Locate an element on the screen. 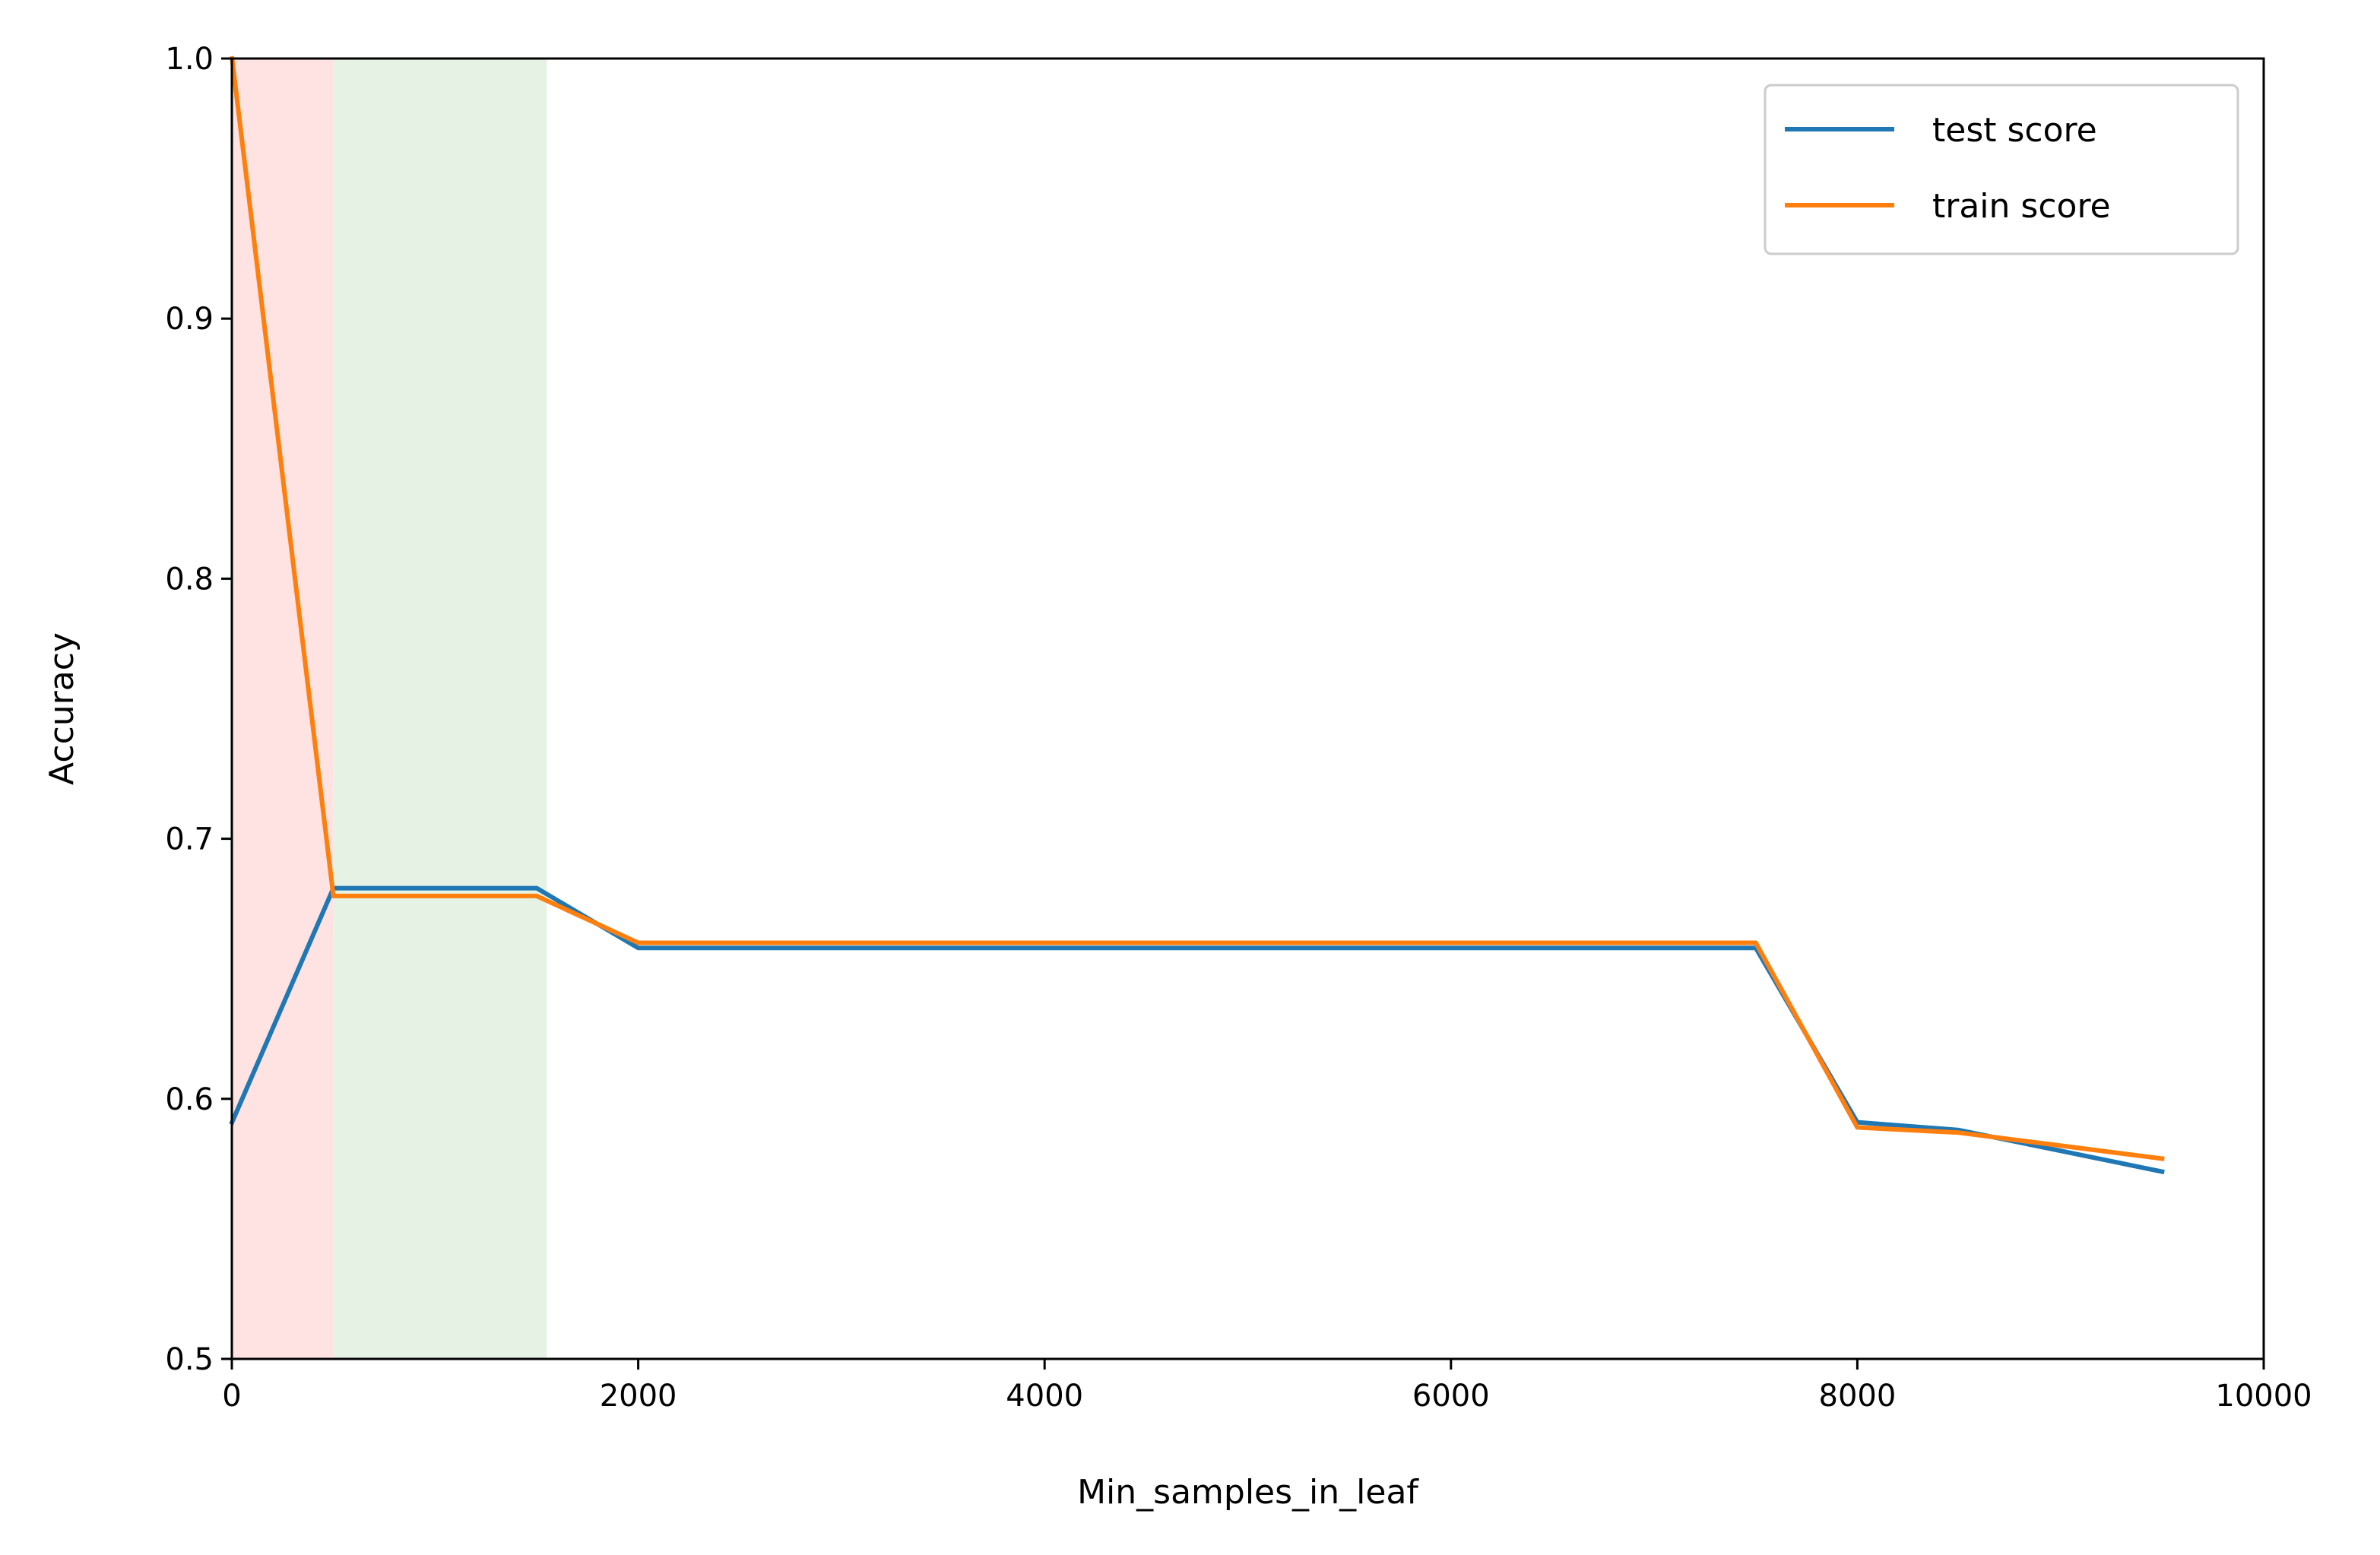  y-tick-label: 1.0 is located at coordinates (189, 59).